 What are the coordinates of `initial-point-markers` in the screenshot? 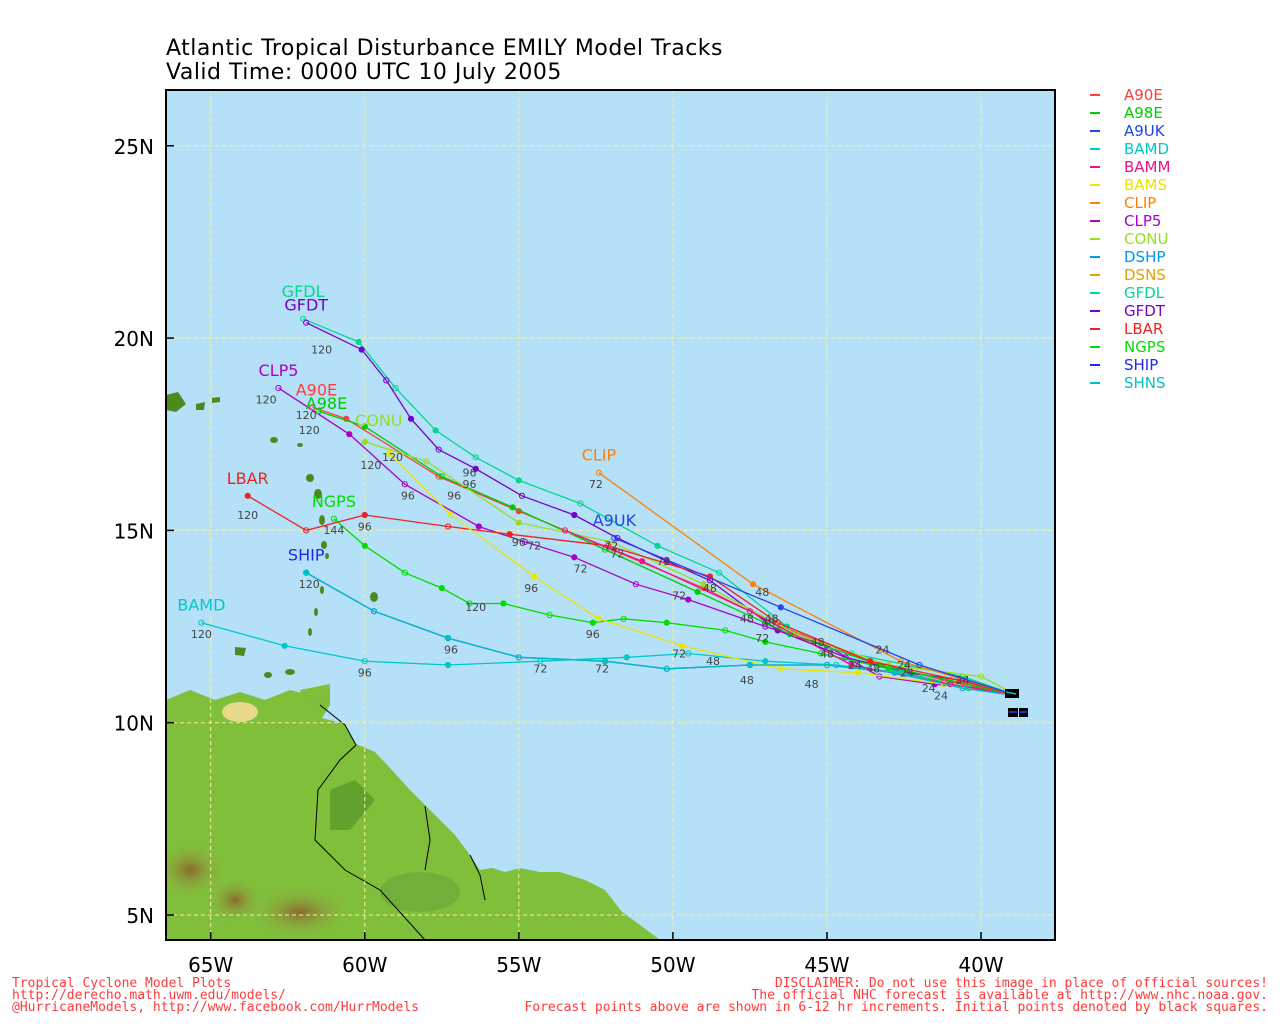 It's located at (1016, 703).